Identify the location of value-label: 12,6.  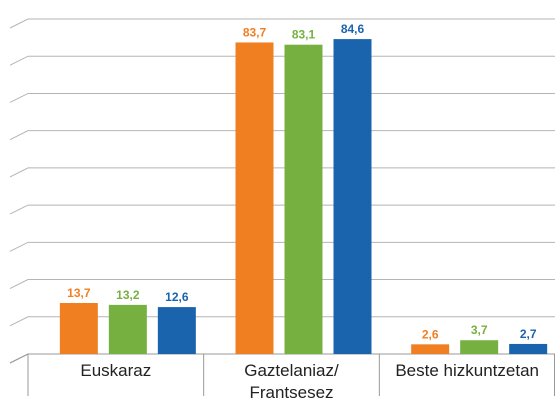
(177, 297).